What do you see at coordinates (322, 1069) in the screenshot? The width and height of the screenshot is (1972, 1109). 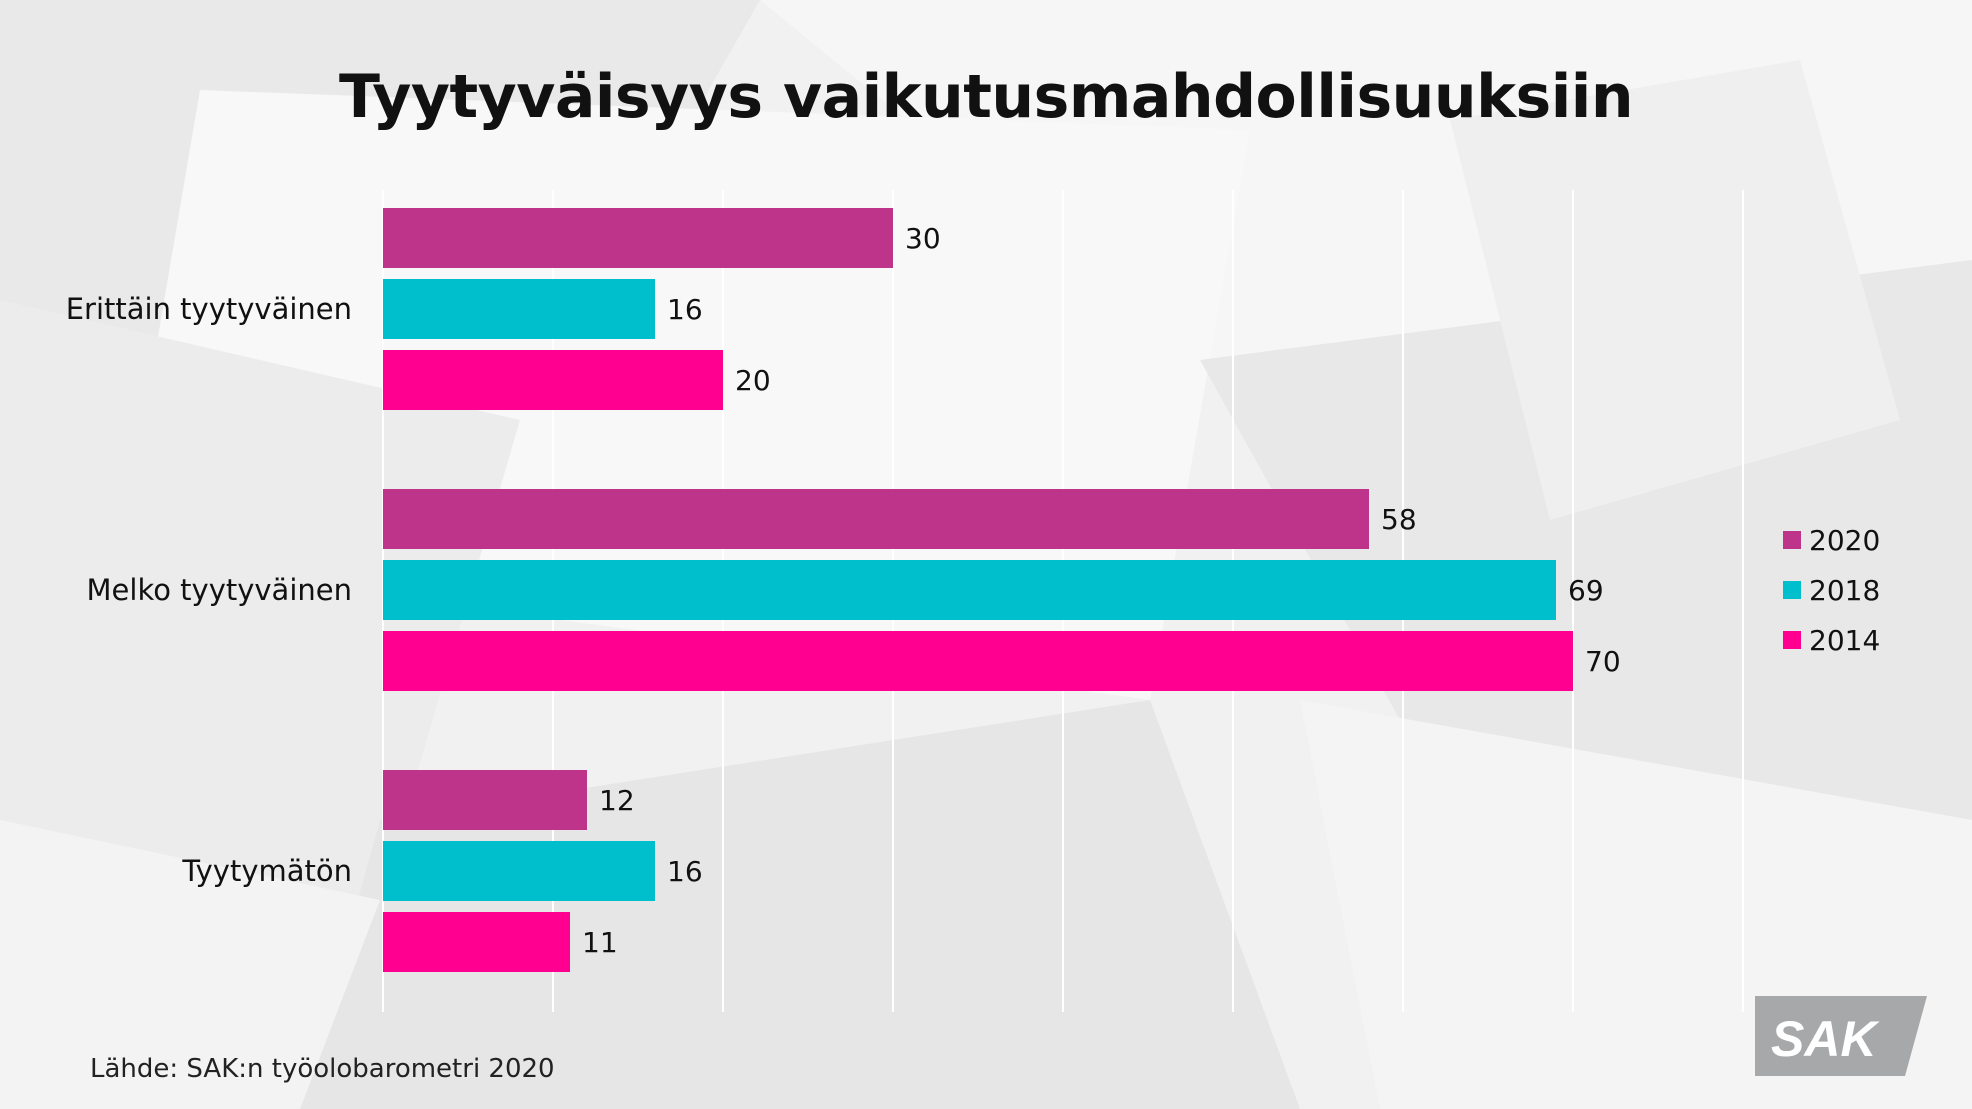 I see `source-note: Lähde: SAK:n työolobarometri 2020` at bounding box center [322, 1069].